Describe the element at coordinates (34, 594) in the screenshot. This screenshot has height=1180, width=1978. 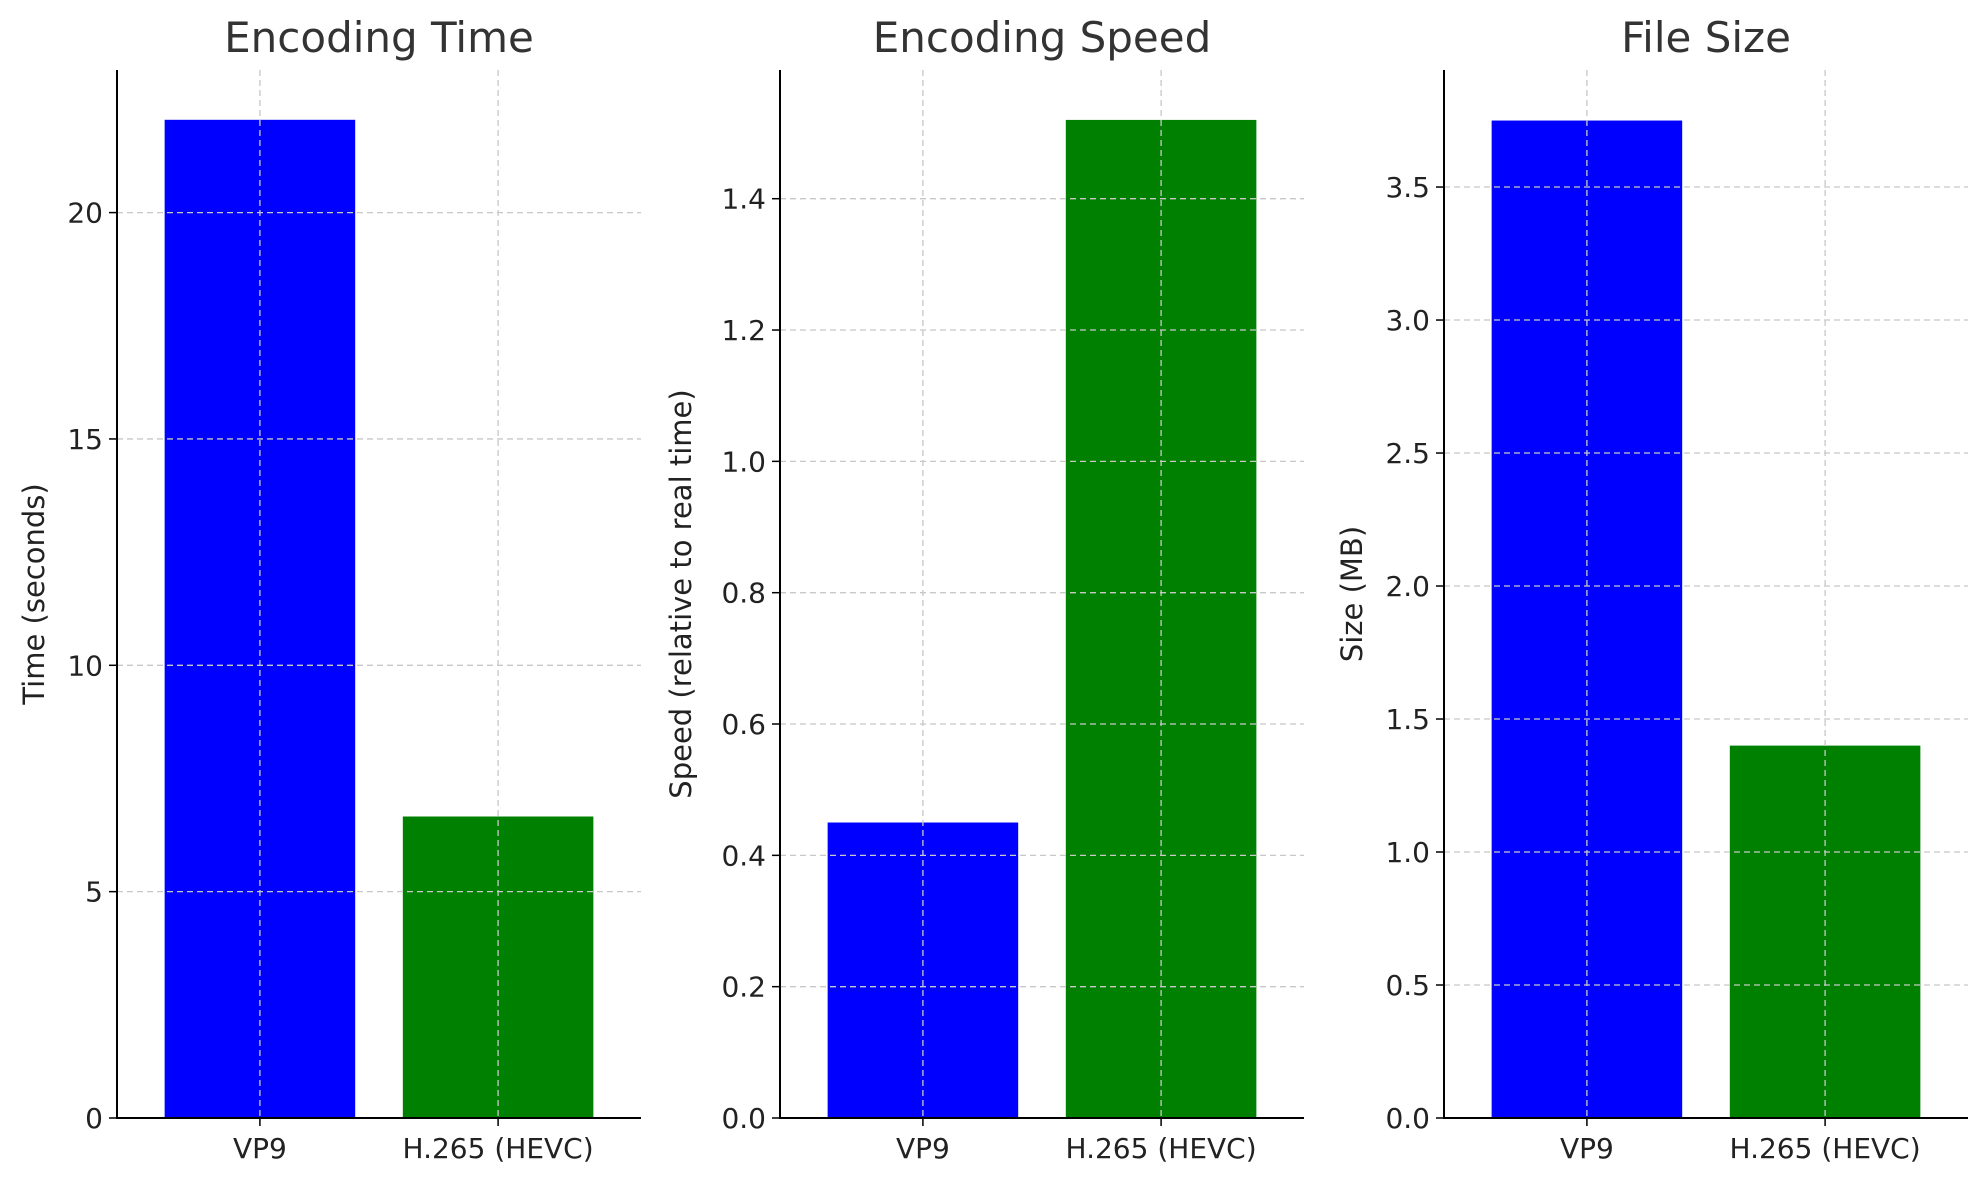
I see `chart-1-ylabel: Time (seconds)` at that location.